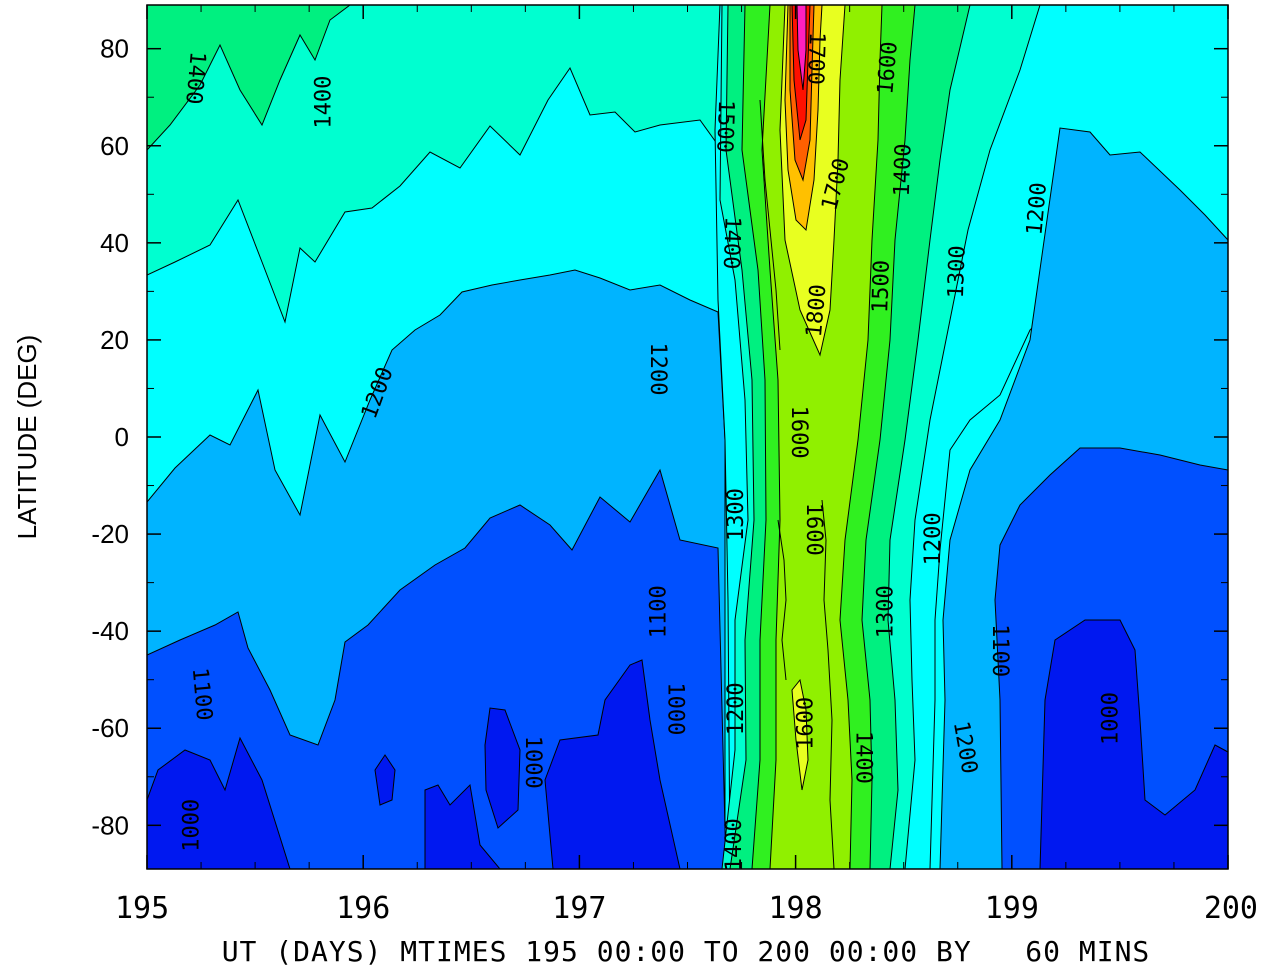  Describe the element at coordinates (219, 802) in the screenshot. I see `contour-fill-900-a` at that location.